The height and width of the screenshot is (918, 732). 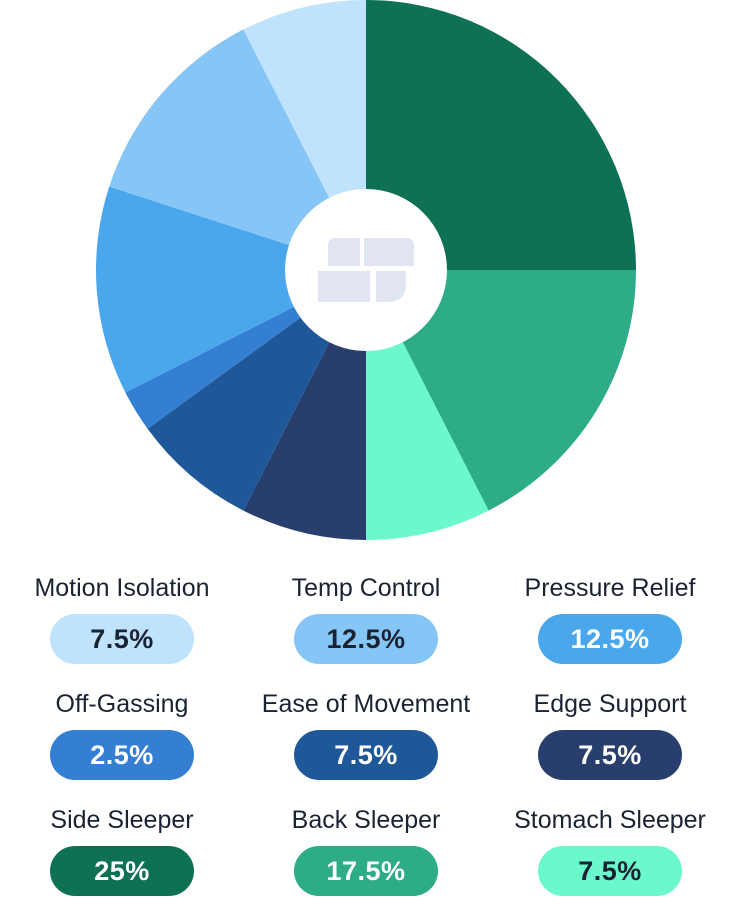 I want to click on legend-label: Off-Gassing, so click(x=122, y=704).